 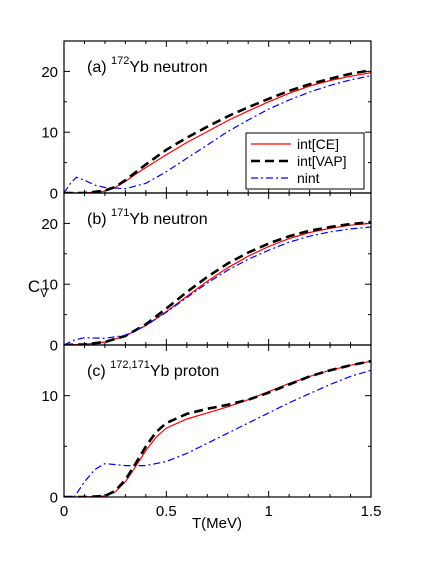 What do you see at coordinates (308, 178) in the screenshot?
I see `legend-label: nint` at bounding box center [308, 178].